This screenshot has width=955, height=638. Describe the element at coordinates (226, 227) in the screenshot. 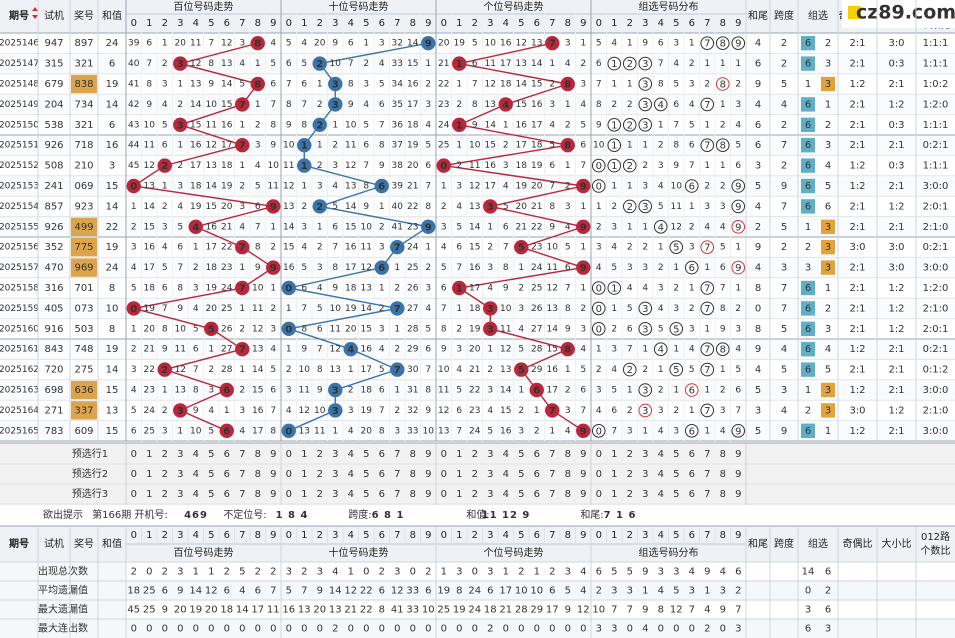

I see `omission: 21` at that location.